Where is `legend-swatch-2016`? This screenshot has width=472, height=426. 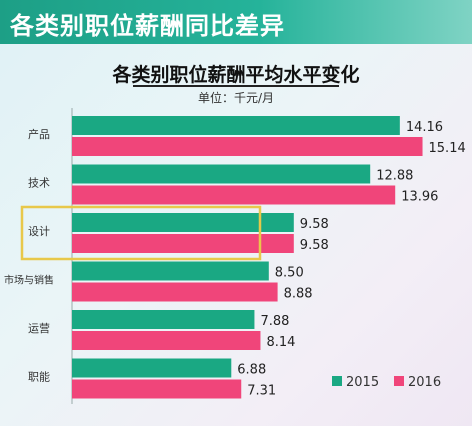
legend-swatch-2016 is located at coordinates (399, 381).